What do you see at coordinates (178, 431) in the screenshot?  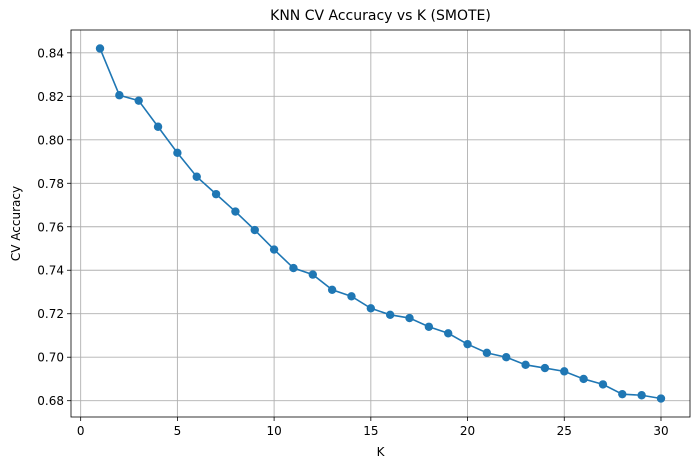 I see `x-tick-label: 5` at bounding box center [178, 431].